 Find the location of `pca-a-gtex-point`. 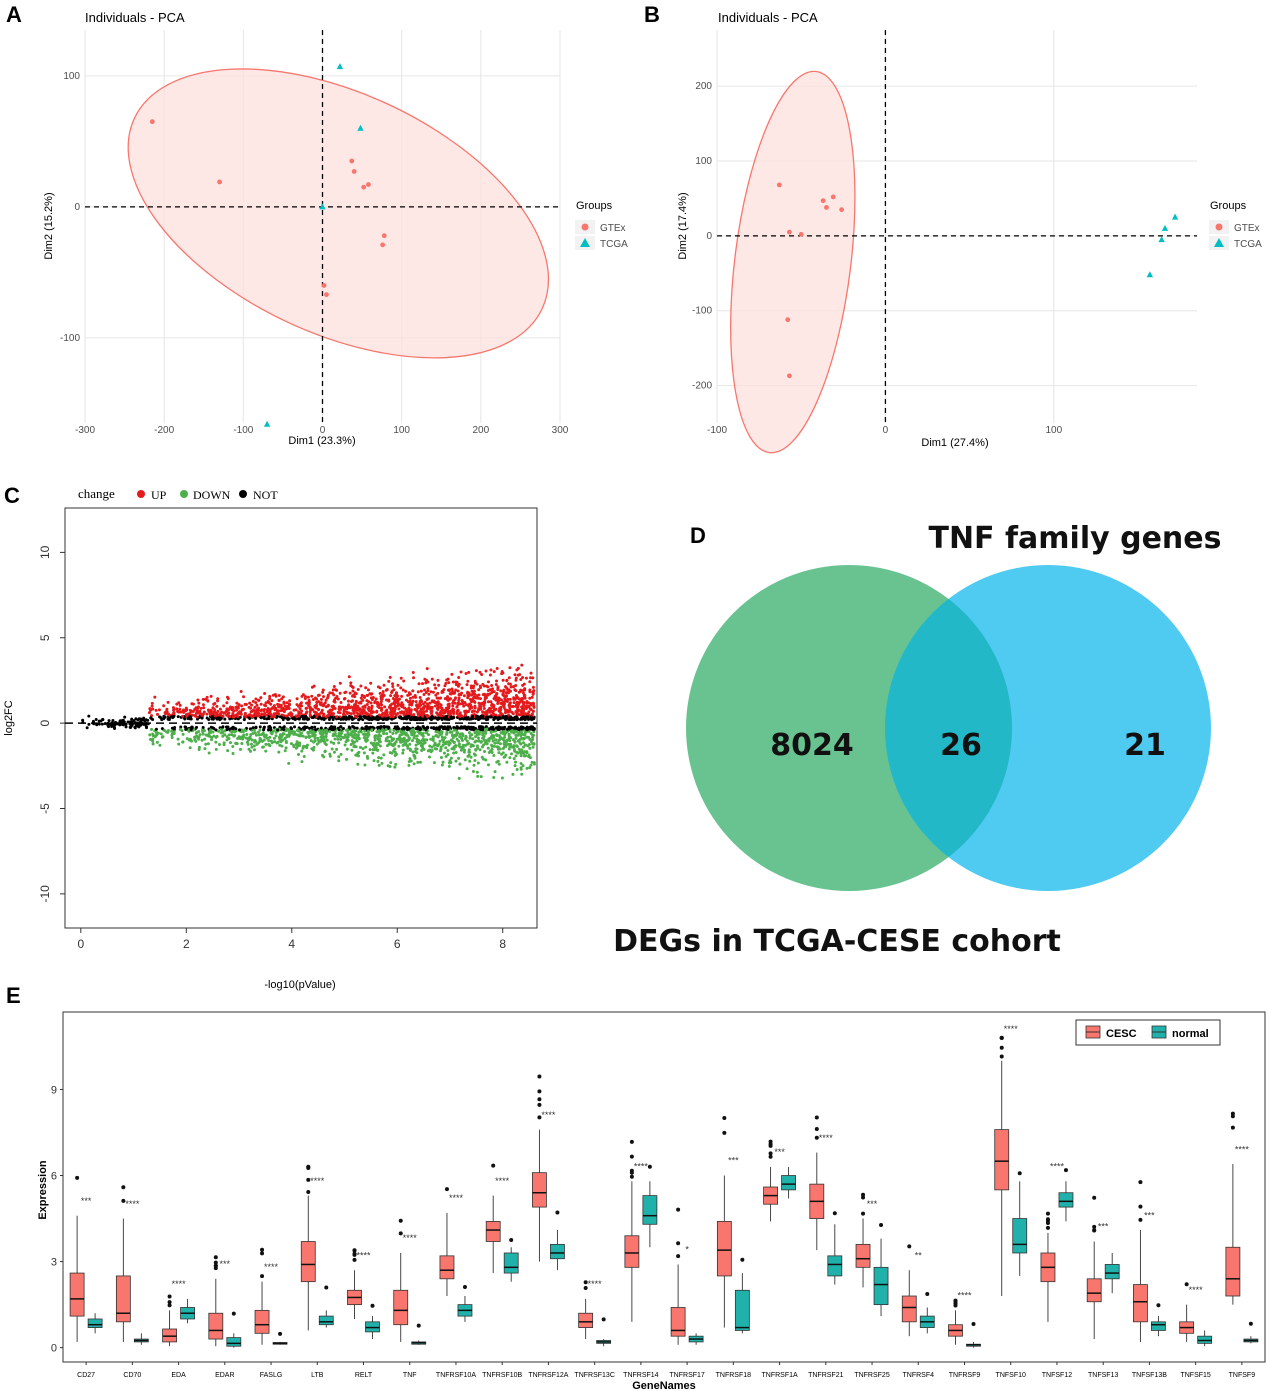

pca-a-gtex-point is located at coordinates (219, 182).